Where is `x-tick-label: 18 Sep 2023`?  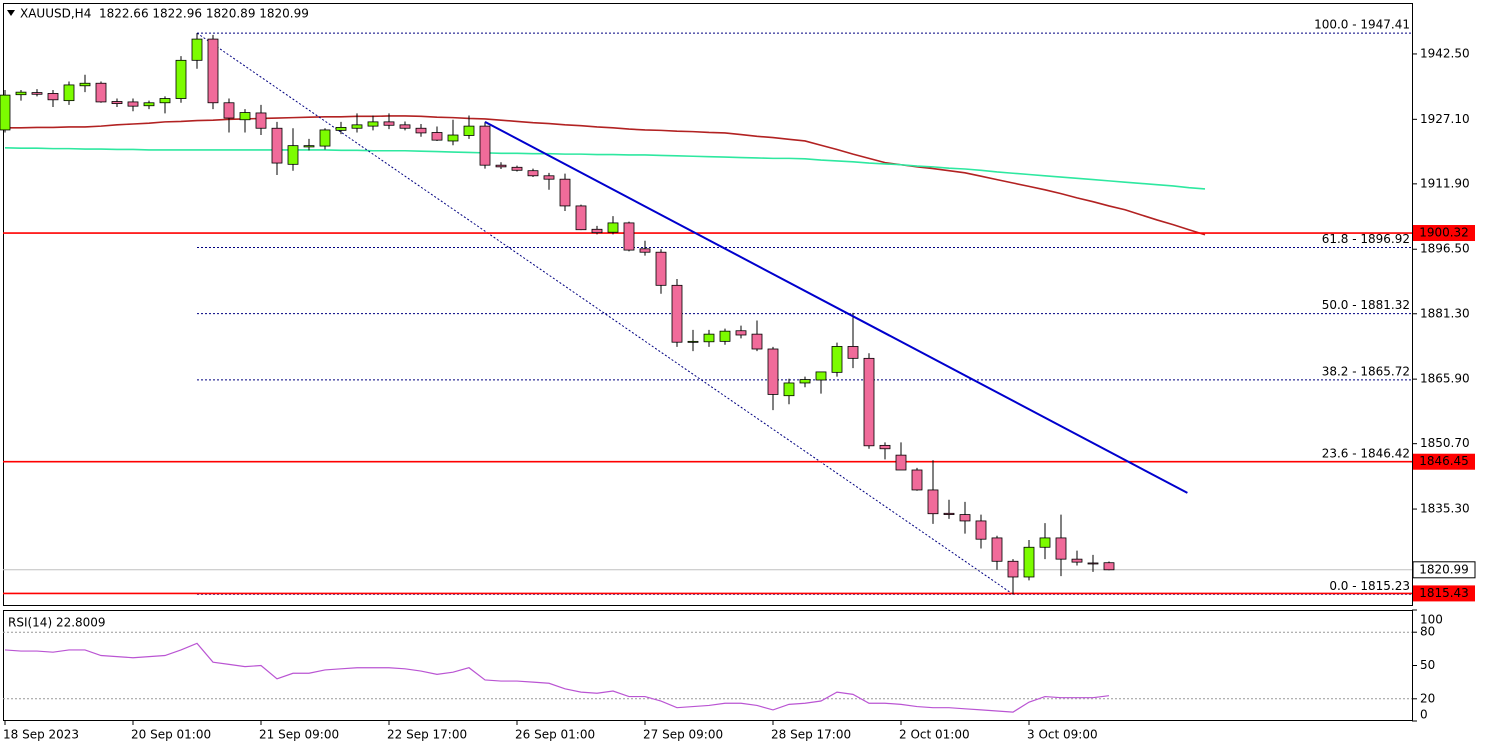 x-tick-label: 18 Sep 2023 is located at coordinates (41, 735).